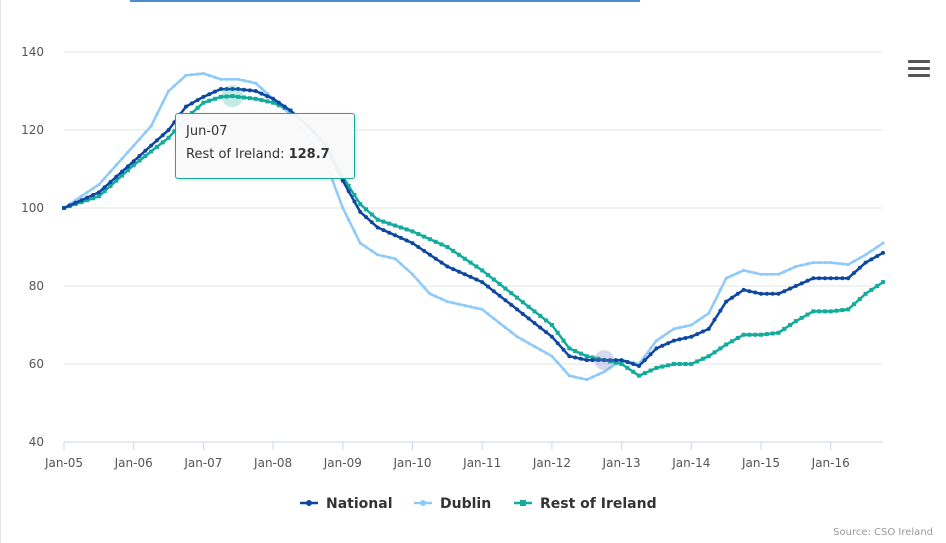 This screenshot has height=543, width=946. Describe the element at coordinates (585, 504) in the screenshot. I see `legend-item-rest-of-ireland: Rest of Ireland` at that location.